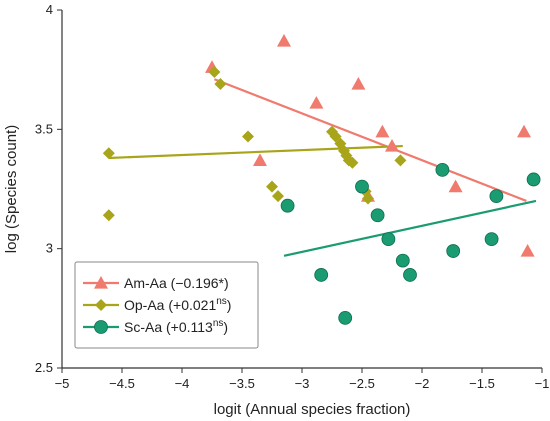  Describe the element at coordinates (482, 383) in the screenshot. I see `x-tick-label: −1.5` at that location.